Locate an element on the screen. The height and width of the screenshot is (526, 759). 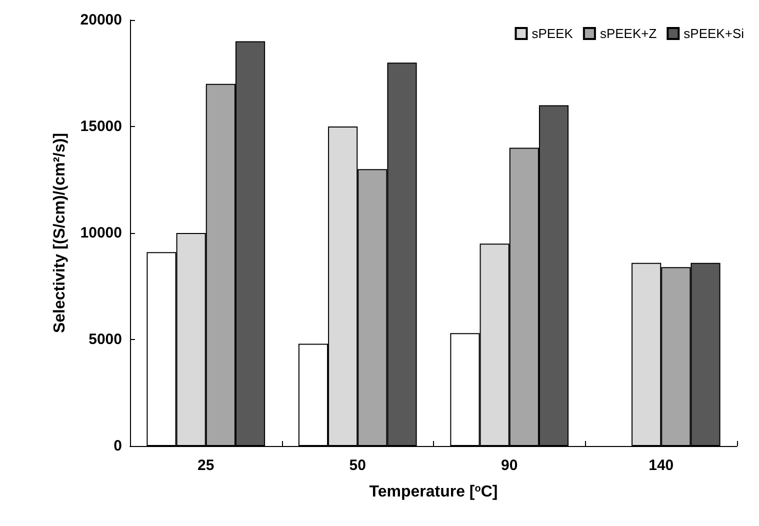
y-tick-label: 10000 is located at coordinates (101, 233).